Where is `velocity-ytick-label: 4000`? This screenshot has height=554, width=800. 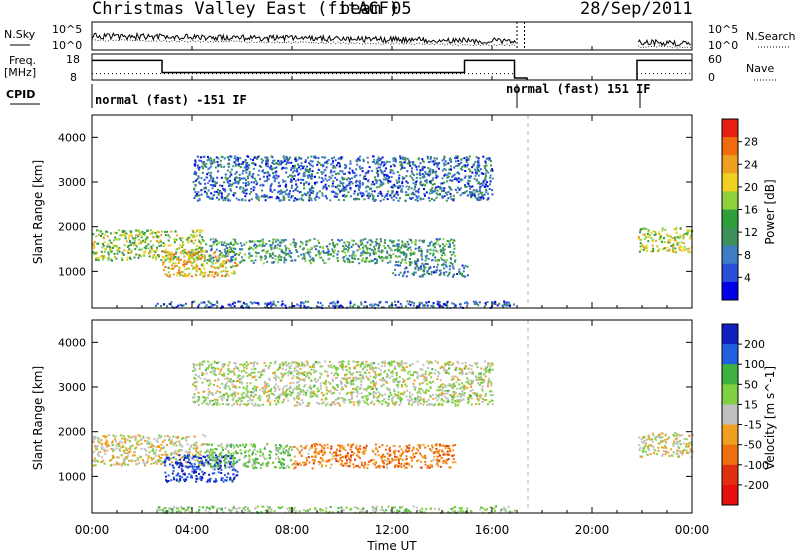
velocity-ytick-label: 4000 is located at coordinates (72, 342).